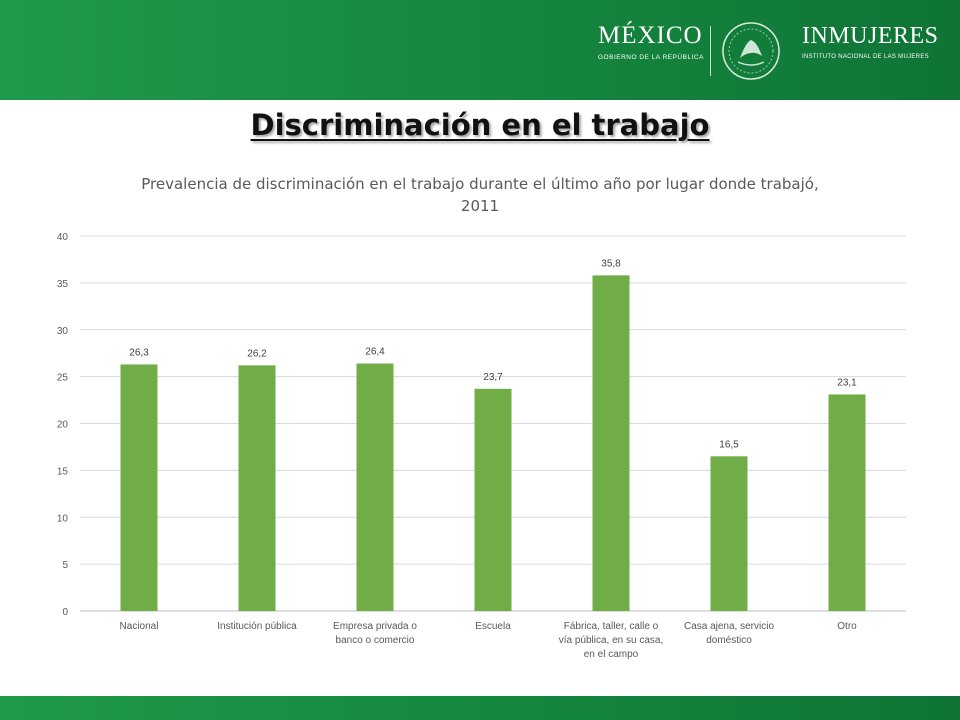 This screenshot has height=720, width=960. Describe the element at coordinates (257, 626) in the screenshot. I see `x-tick-label: Institución pública` at that location.